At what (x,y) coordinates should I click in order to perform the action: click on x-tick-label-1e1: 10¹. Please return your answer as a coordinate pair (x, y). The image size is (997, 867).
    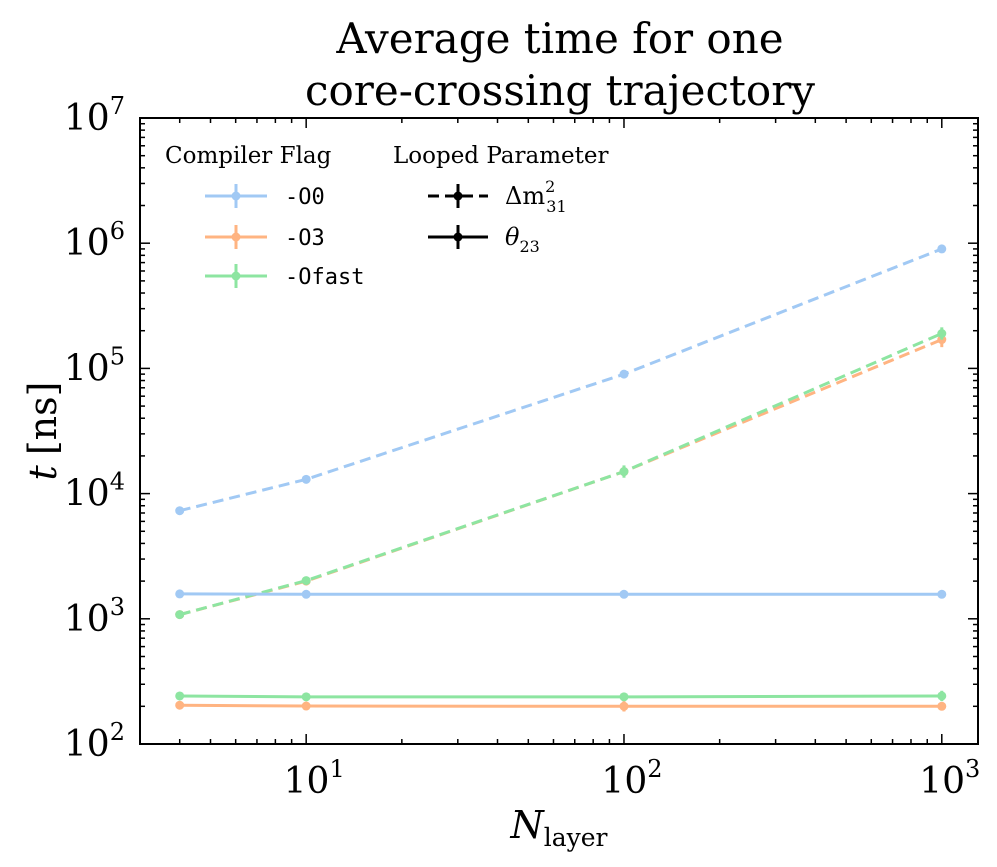
    Looking at the image, I should click on (314, 778).